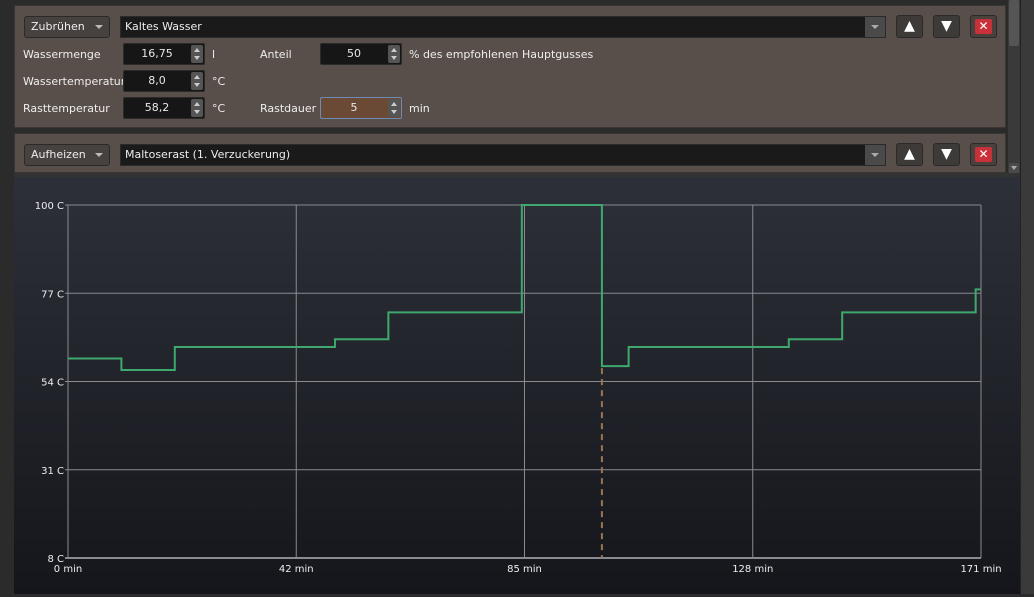  I want to click on step-name-input: Kaltes Wasser, so click(503, 27).